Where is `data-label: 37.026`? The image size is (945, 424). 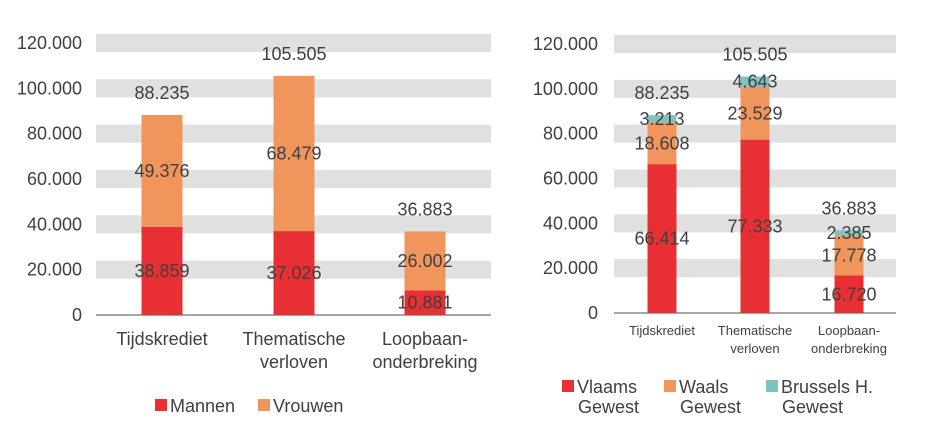
data-label: 37.026 is located at coordinates (293, 273).